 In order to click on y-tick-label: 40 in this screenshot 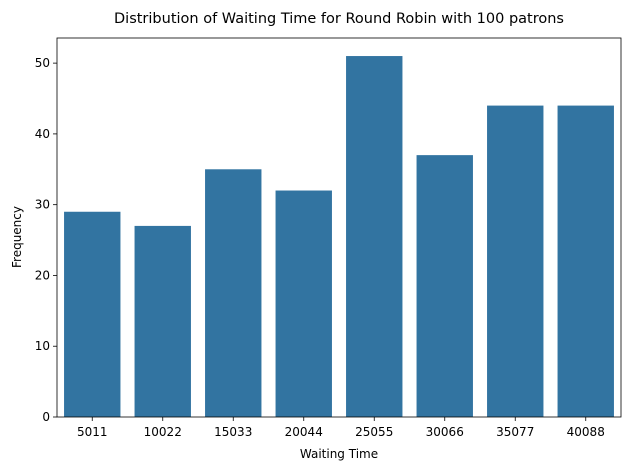, I will do `click(42, 134)`.